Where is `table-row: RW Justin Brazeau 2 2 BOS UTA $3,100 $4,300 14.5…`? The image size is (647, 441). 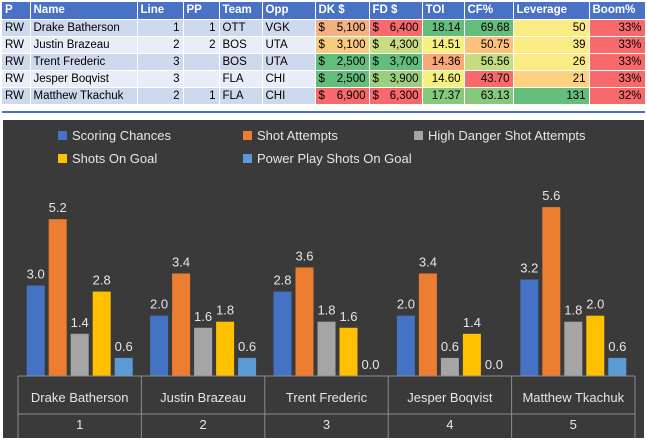
table-row: RW Justin Brazeau 2 2 BOS UTA $3,100 $4,300 14.5… is located at coordinates (324, 45).